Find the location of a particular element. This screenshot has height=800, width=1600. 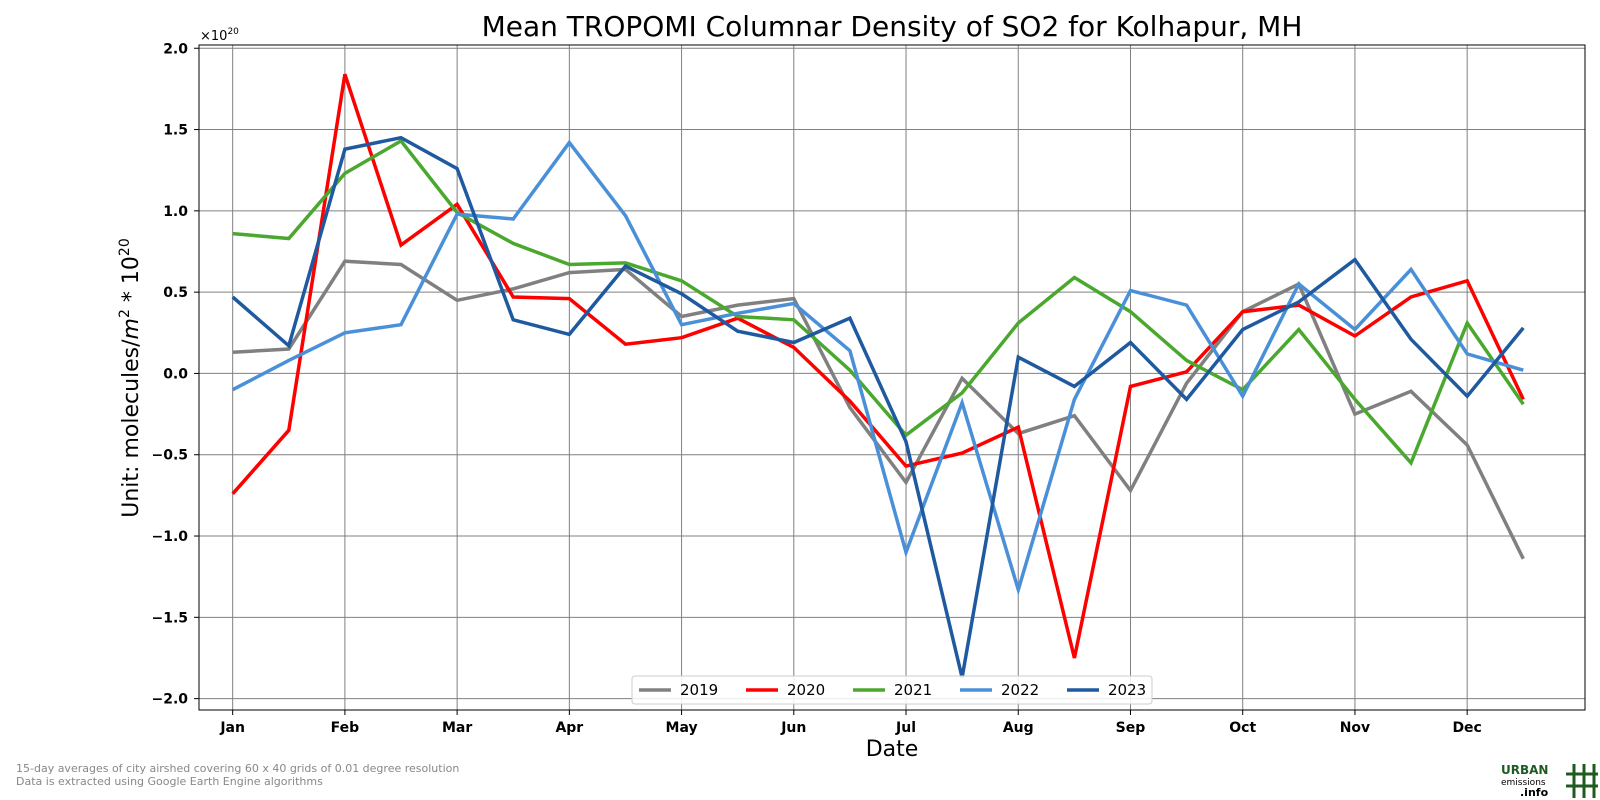

y-tick-label: −1.5 is located at coordinates (169, 618).